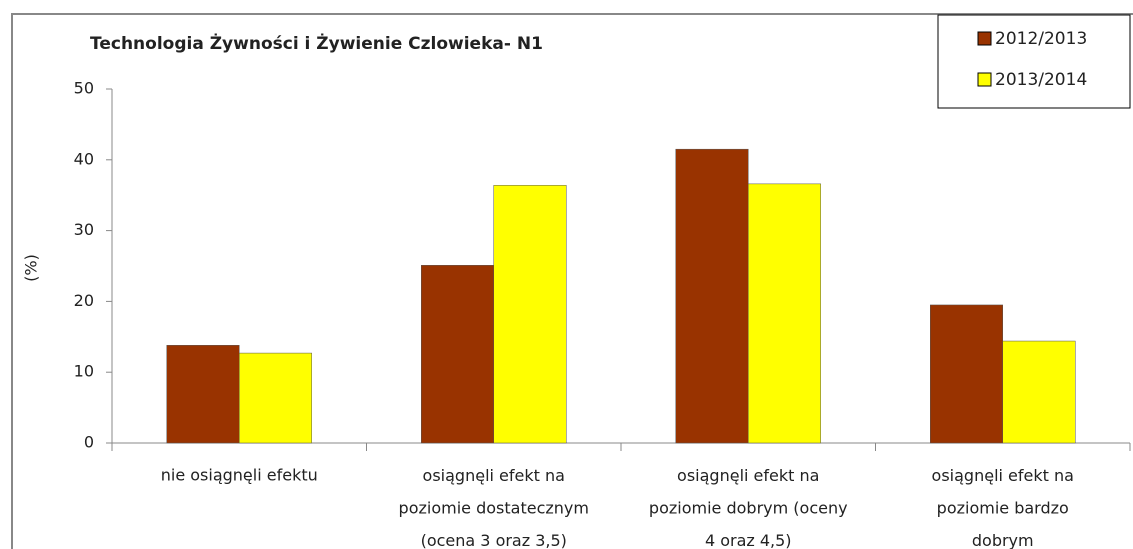 The width and height of the screenshot is (1133, 549). I want to click on y-axis-label: (%), so click(31, 268).